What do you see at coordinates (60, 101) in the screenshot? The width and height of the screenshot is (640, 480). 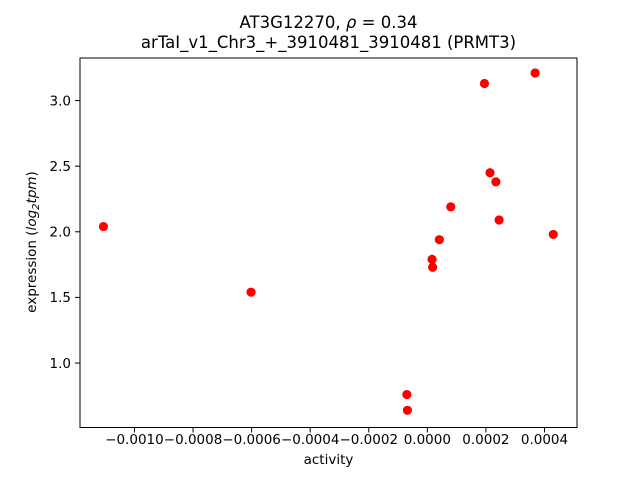 I see `y-tick-label: 3.0` at bounding box center [60, 101].